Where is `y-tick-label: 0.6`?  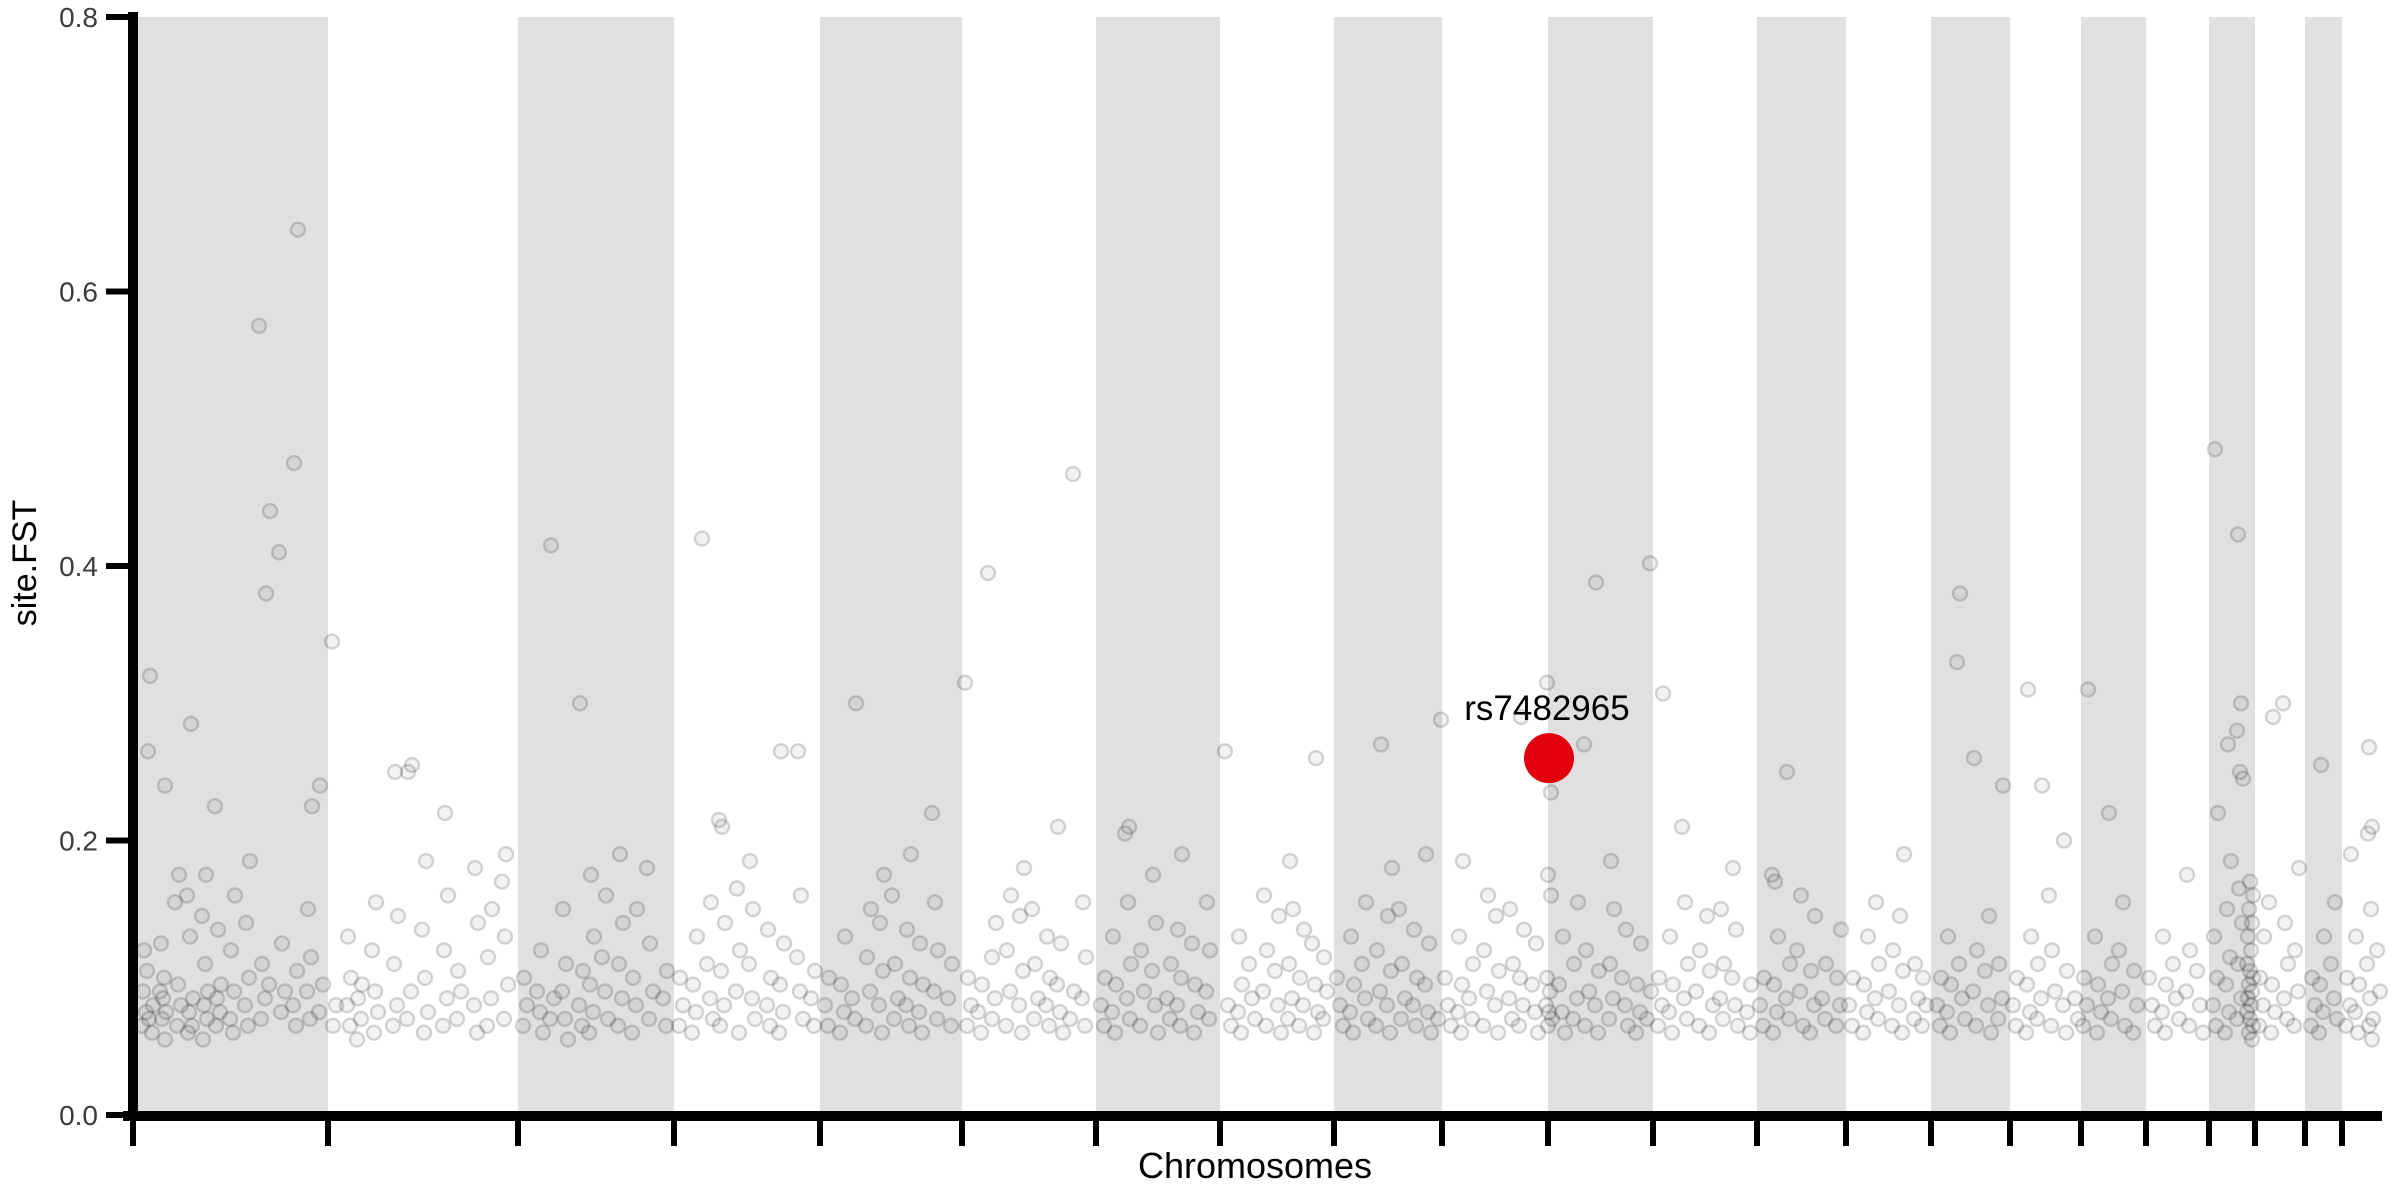 y-tick-label: 0.6 is located at coordinates (78, 292).